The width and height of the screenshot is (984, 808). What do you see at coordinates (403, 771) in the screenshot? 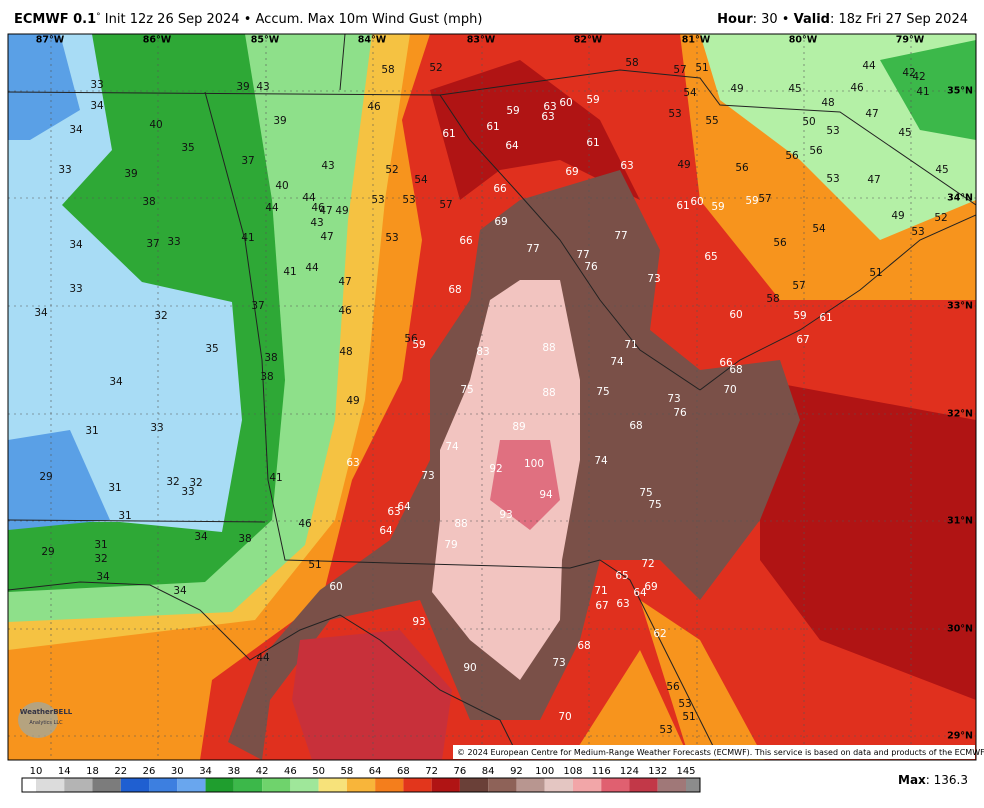
I see `colorbar-label: 68` at bounding box center [403, 771].